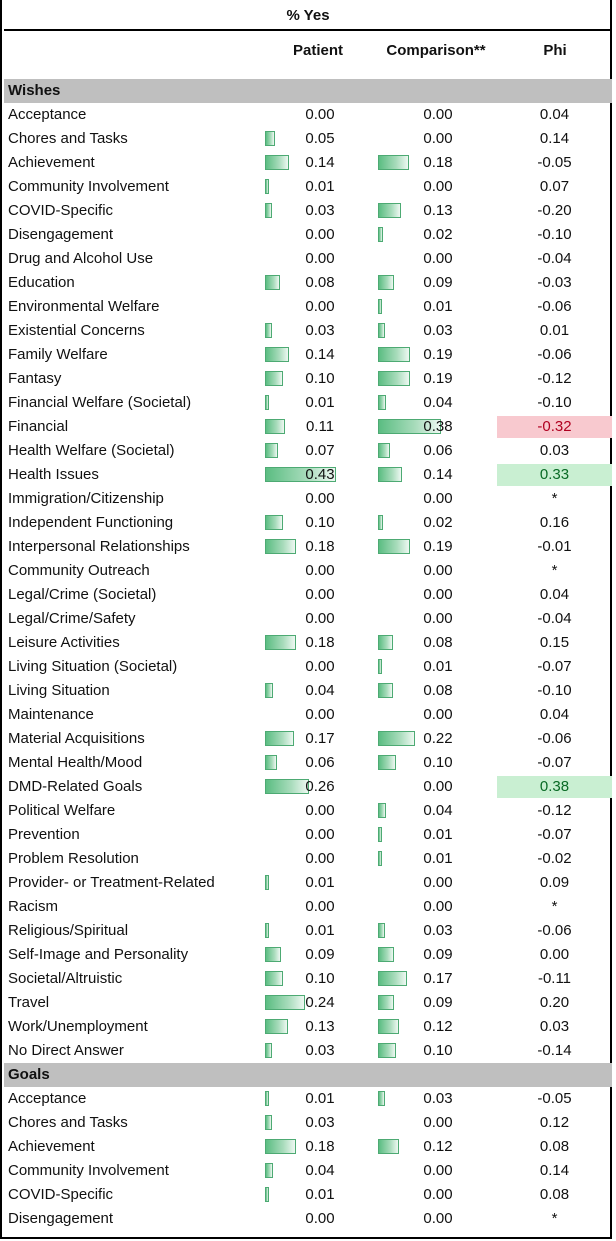  I want to click on col-header-phi: Phi, so click(555, 50).